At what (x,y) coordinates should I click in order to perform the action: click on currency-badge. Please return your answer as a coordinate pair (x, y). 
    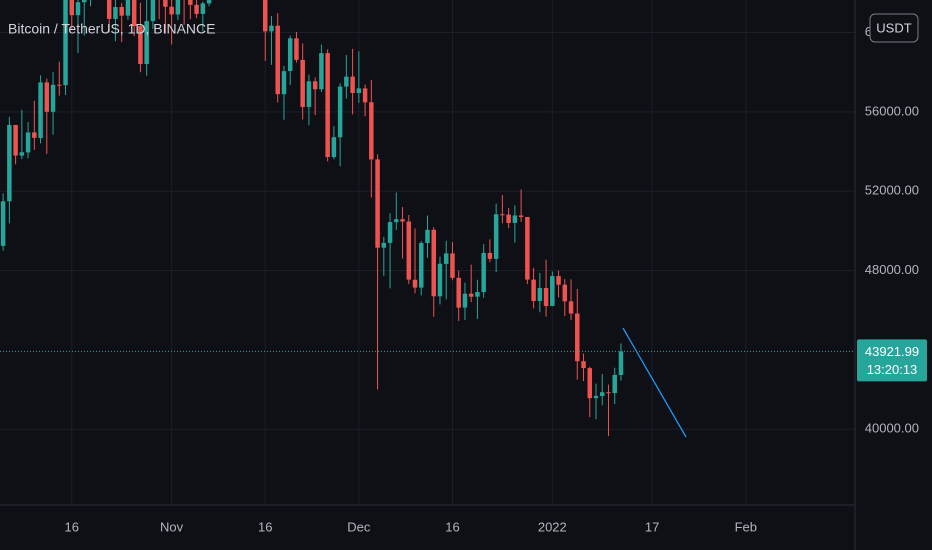
    Looking at the image, I should click on (894, 28).